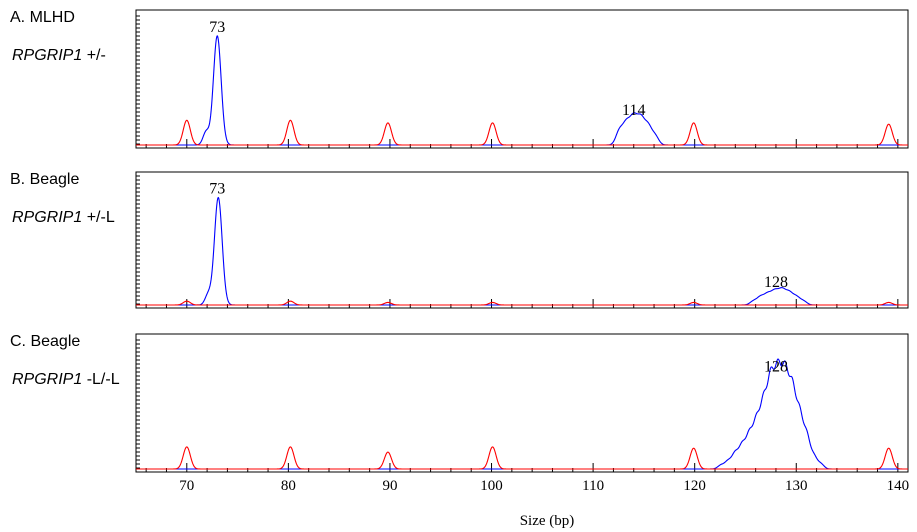 The image size is (917, 532). Describe the element at coordinates (389, 486) in the screenshot. I see `x-tick-label: 90` at that location.